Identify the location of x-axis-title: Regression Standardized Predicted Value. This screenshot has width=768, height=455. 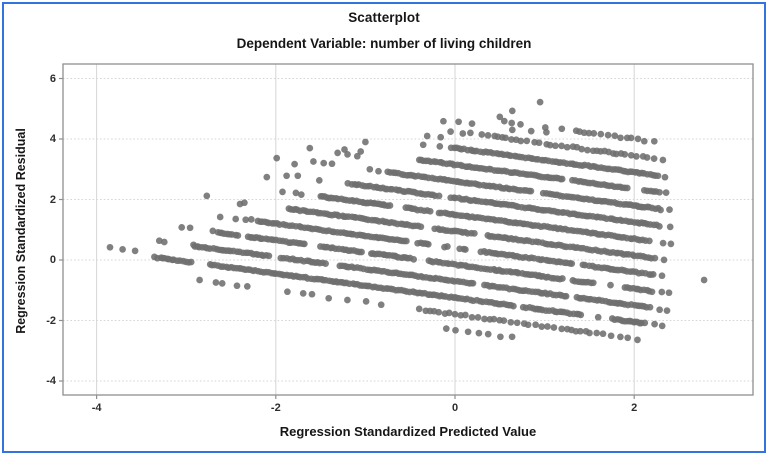
(408, 431).